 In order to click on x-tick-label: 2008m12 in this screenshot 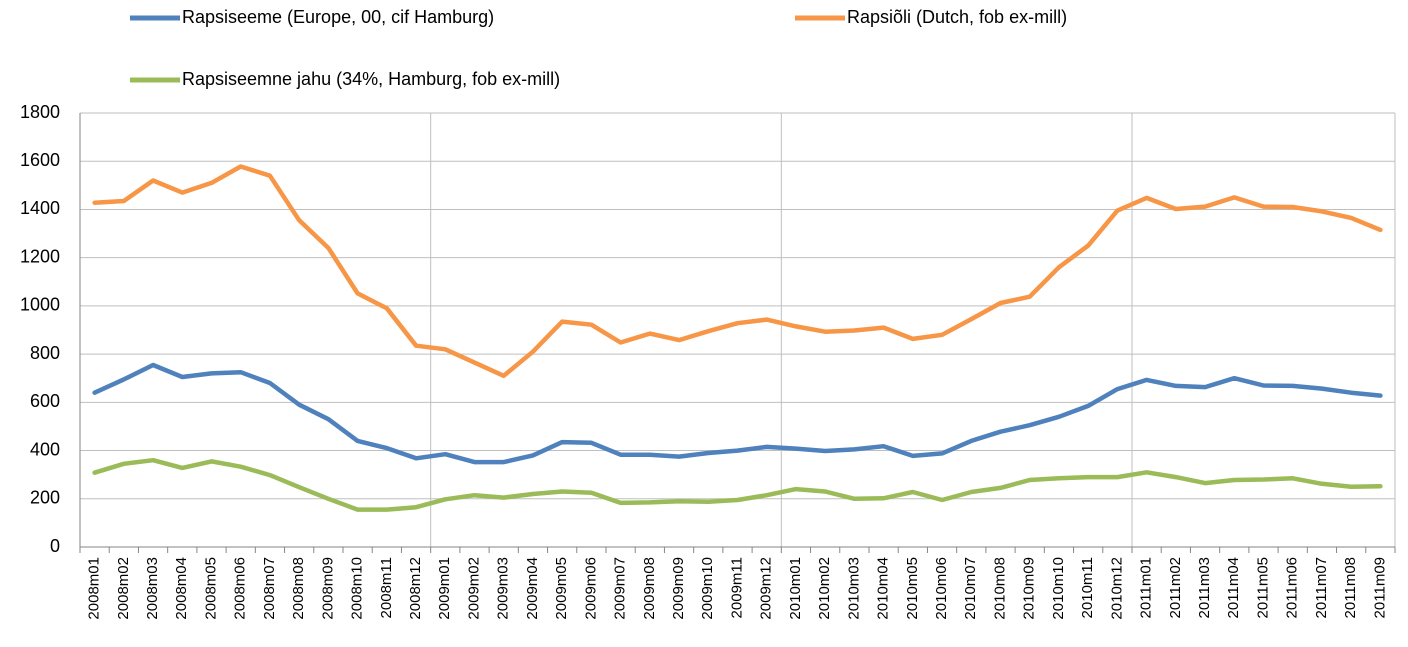, I will do `click(415, 588)`.